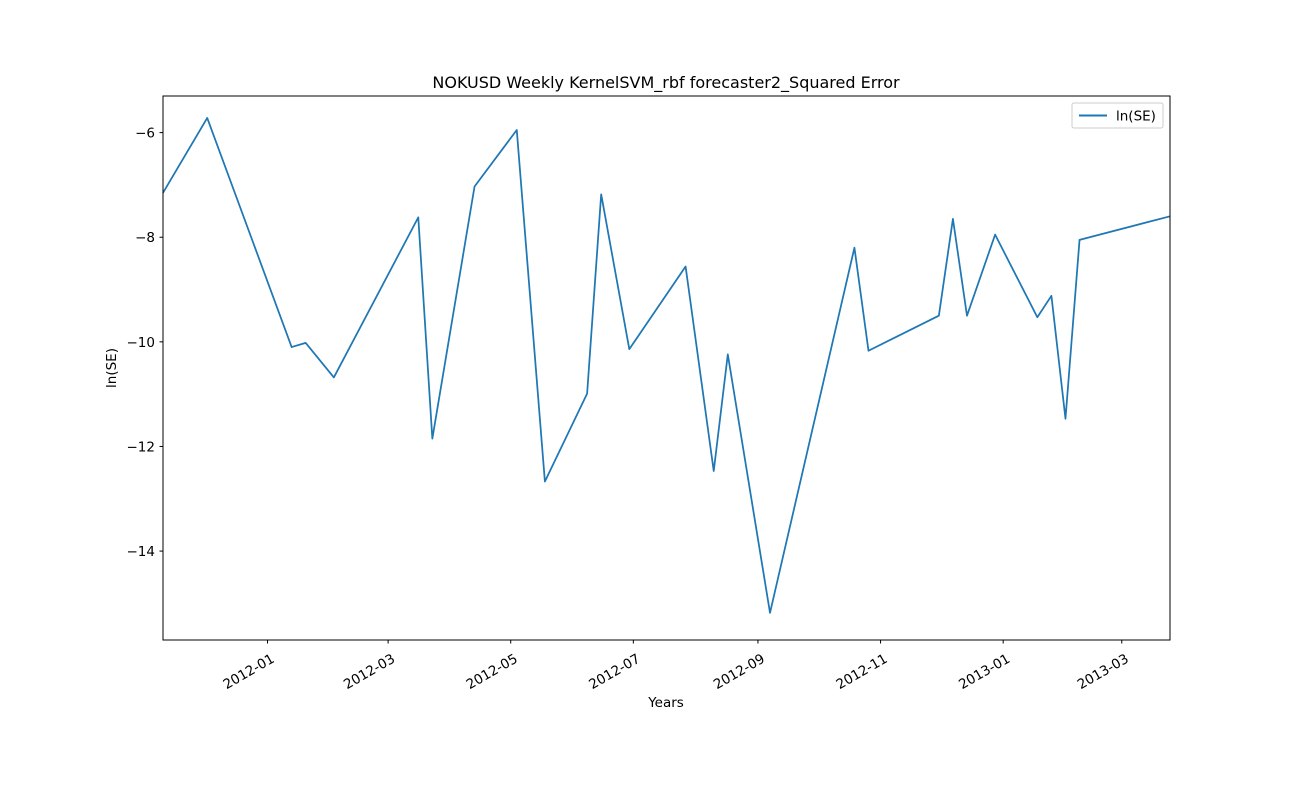  What do you see at coordinates (1103, 672) in the screenshot?
I see `x-tick-label: 2013-03` at bounding box center [1103, 672].